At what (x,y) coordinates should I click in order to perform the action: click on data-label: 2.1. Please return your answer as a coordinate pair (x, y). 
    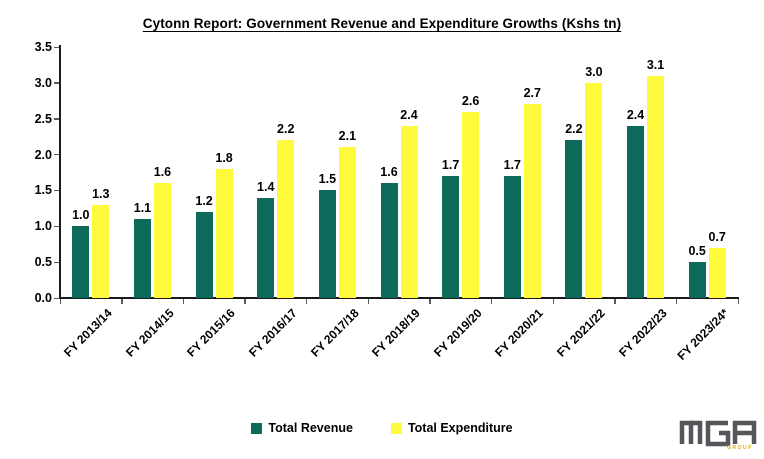
    Looking at the image, I should click on (347, 136).